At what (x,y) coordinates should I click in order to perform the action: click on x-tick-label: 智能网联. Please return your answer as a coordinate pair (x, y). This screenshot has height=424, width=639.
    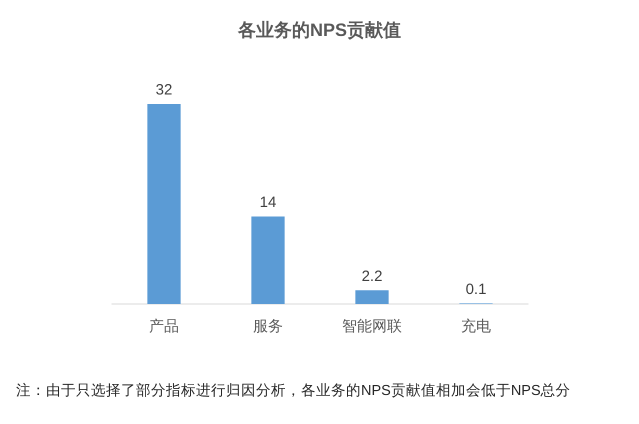
    Looking at the image, I should click on (372, 327).